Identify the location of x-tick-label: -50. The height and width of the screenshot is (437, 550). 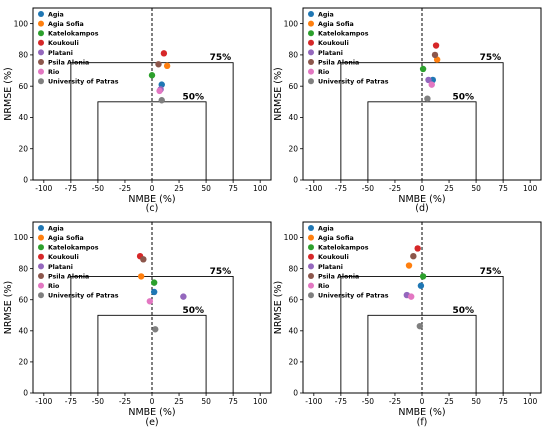
(368, 401).